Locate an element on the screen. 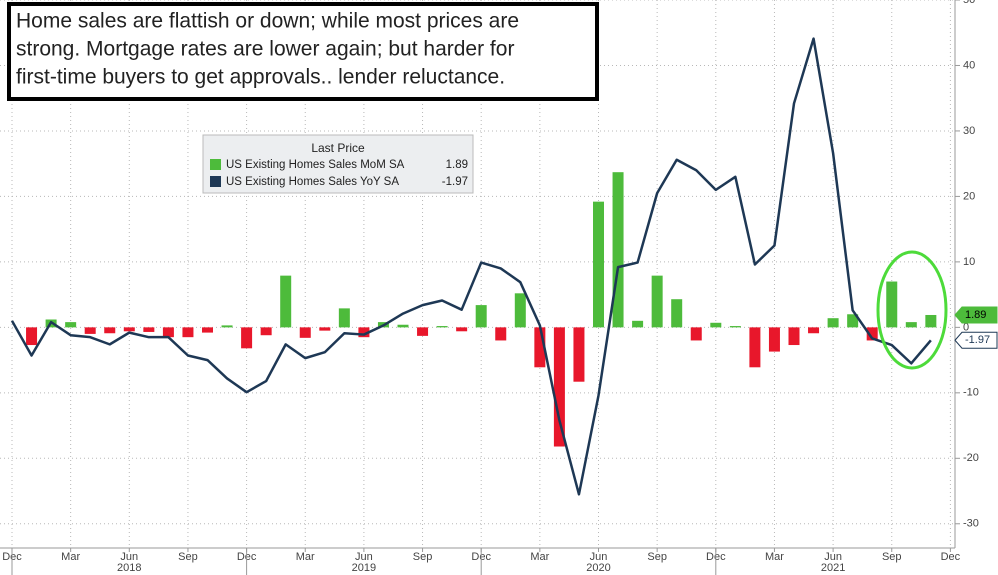  y-tick-label: 40 is located at coordinates (969, 65).